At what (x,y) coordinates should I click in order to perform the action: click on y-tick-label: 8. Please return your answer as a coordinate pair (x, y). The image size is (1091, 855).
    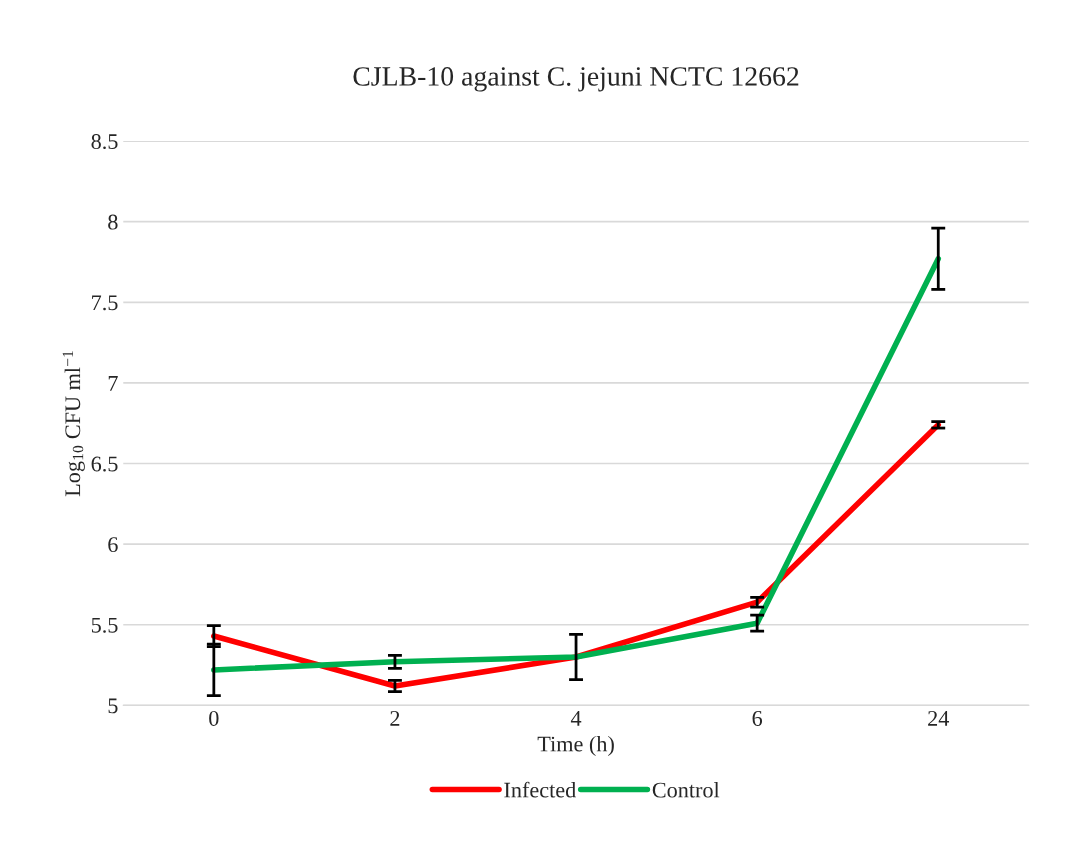
    Looking at the image, I should click on (113, 222).